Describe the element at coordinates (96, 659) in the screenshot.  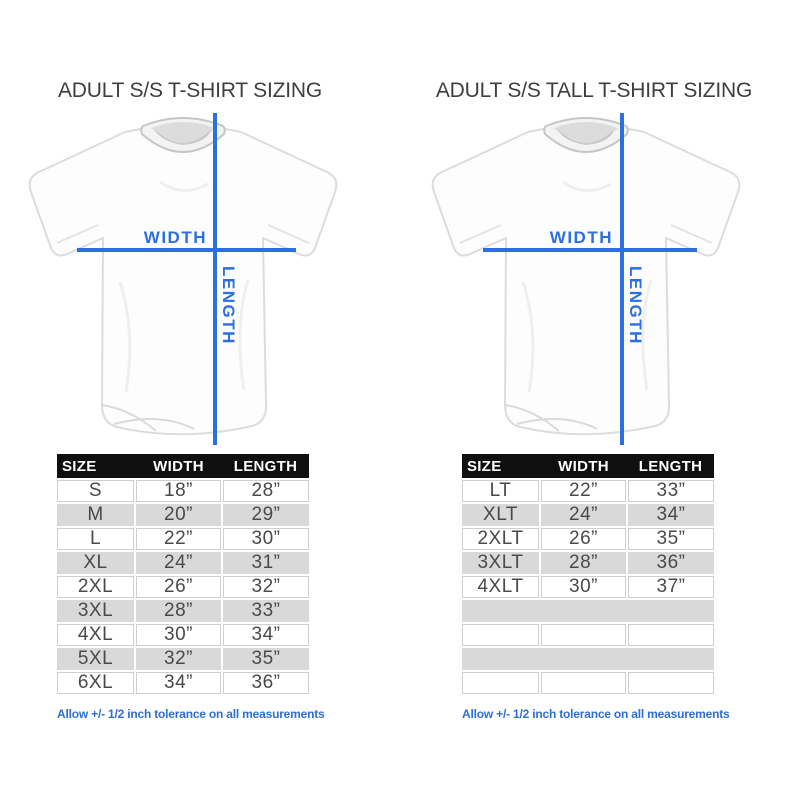
I see `table-cell: 5XL` at that location.